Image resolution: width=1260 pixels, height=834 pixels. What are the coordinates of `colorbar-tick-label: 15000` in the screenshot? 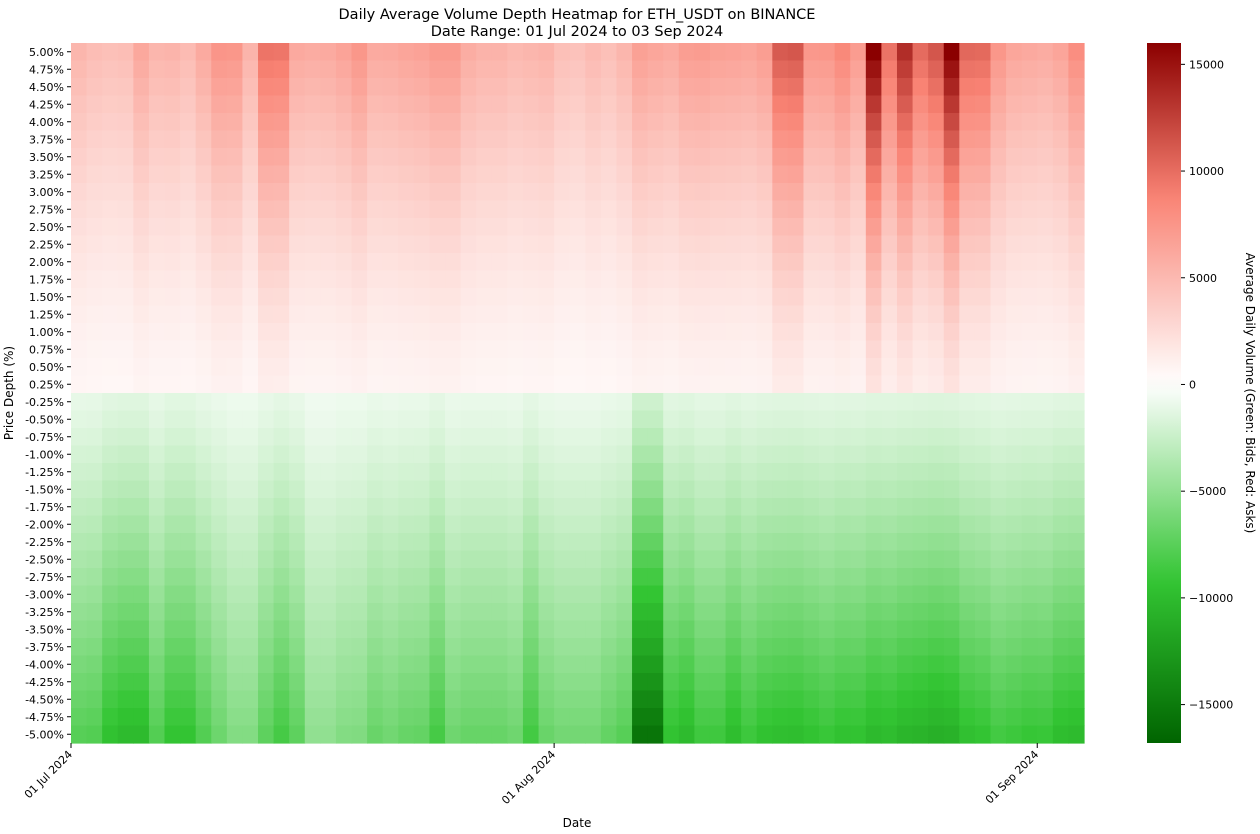 It's located at (1206, 64).